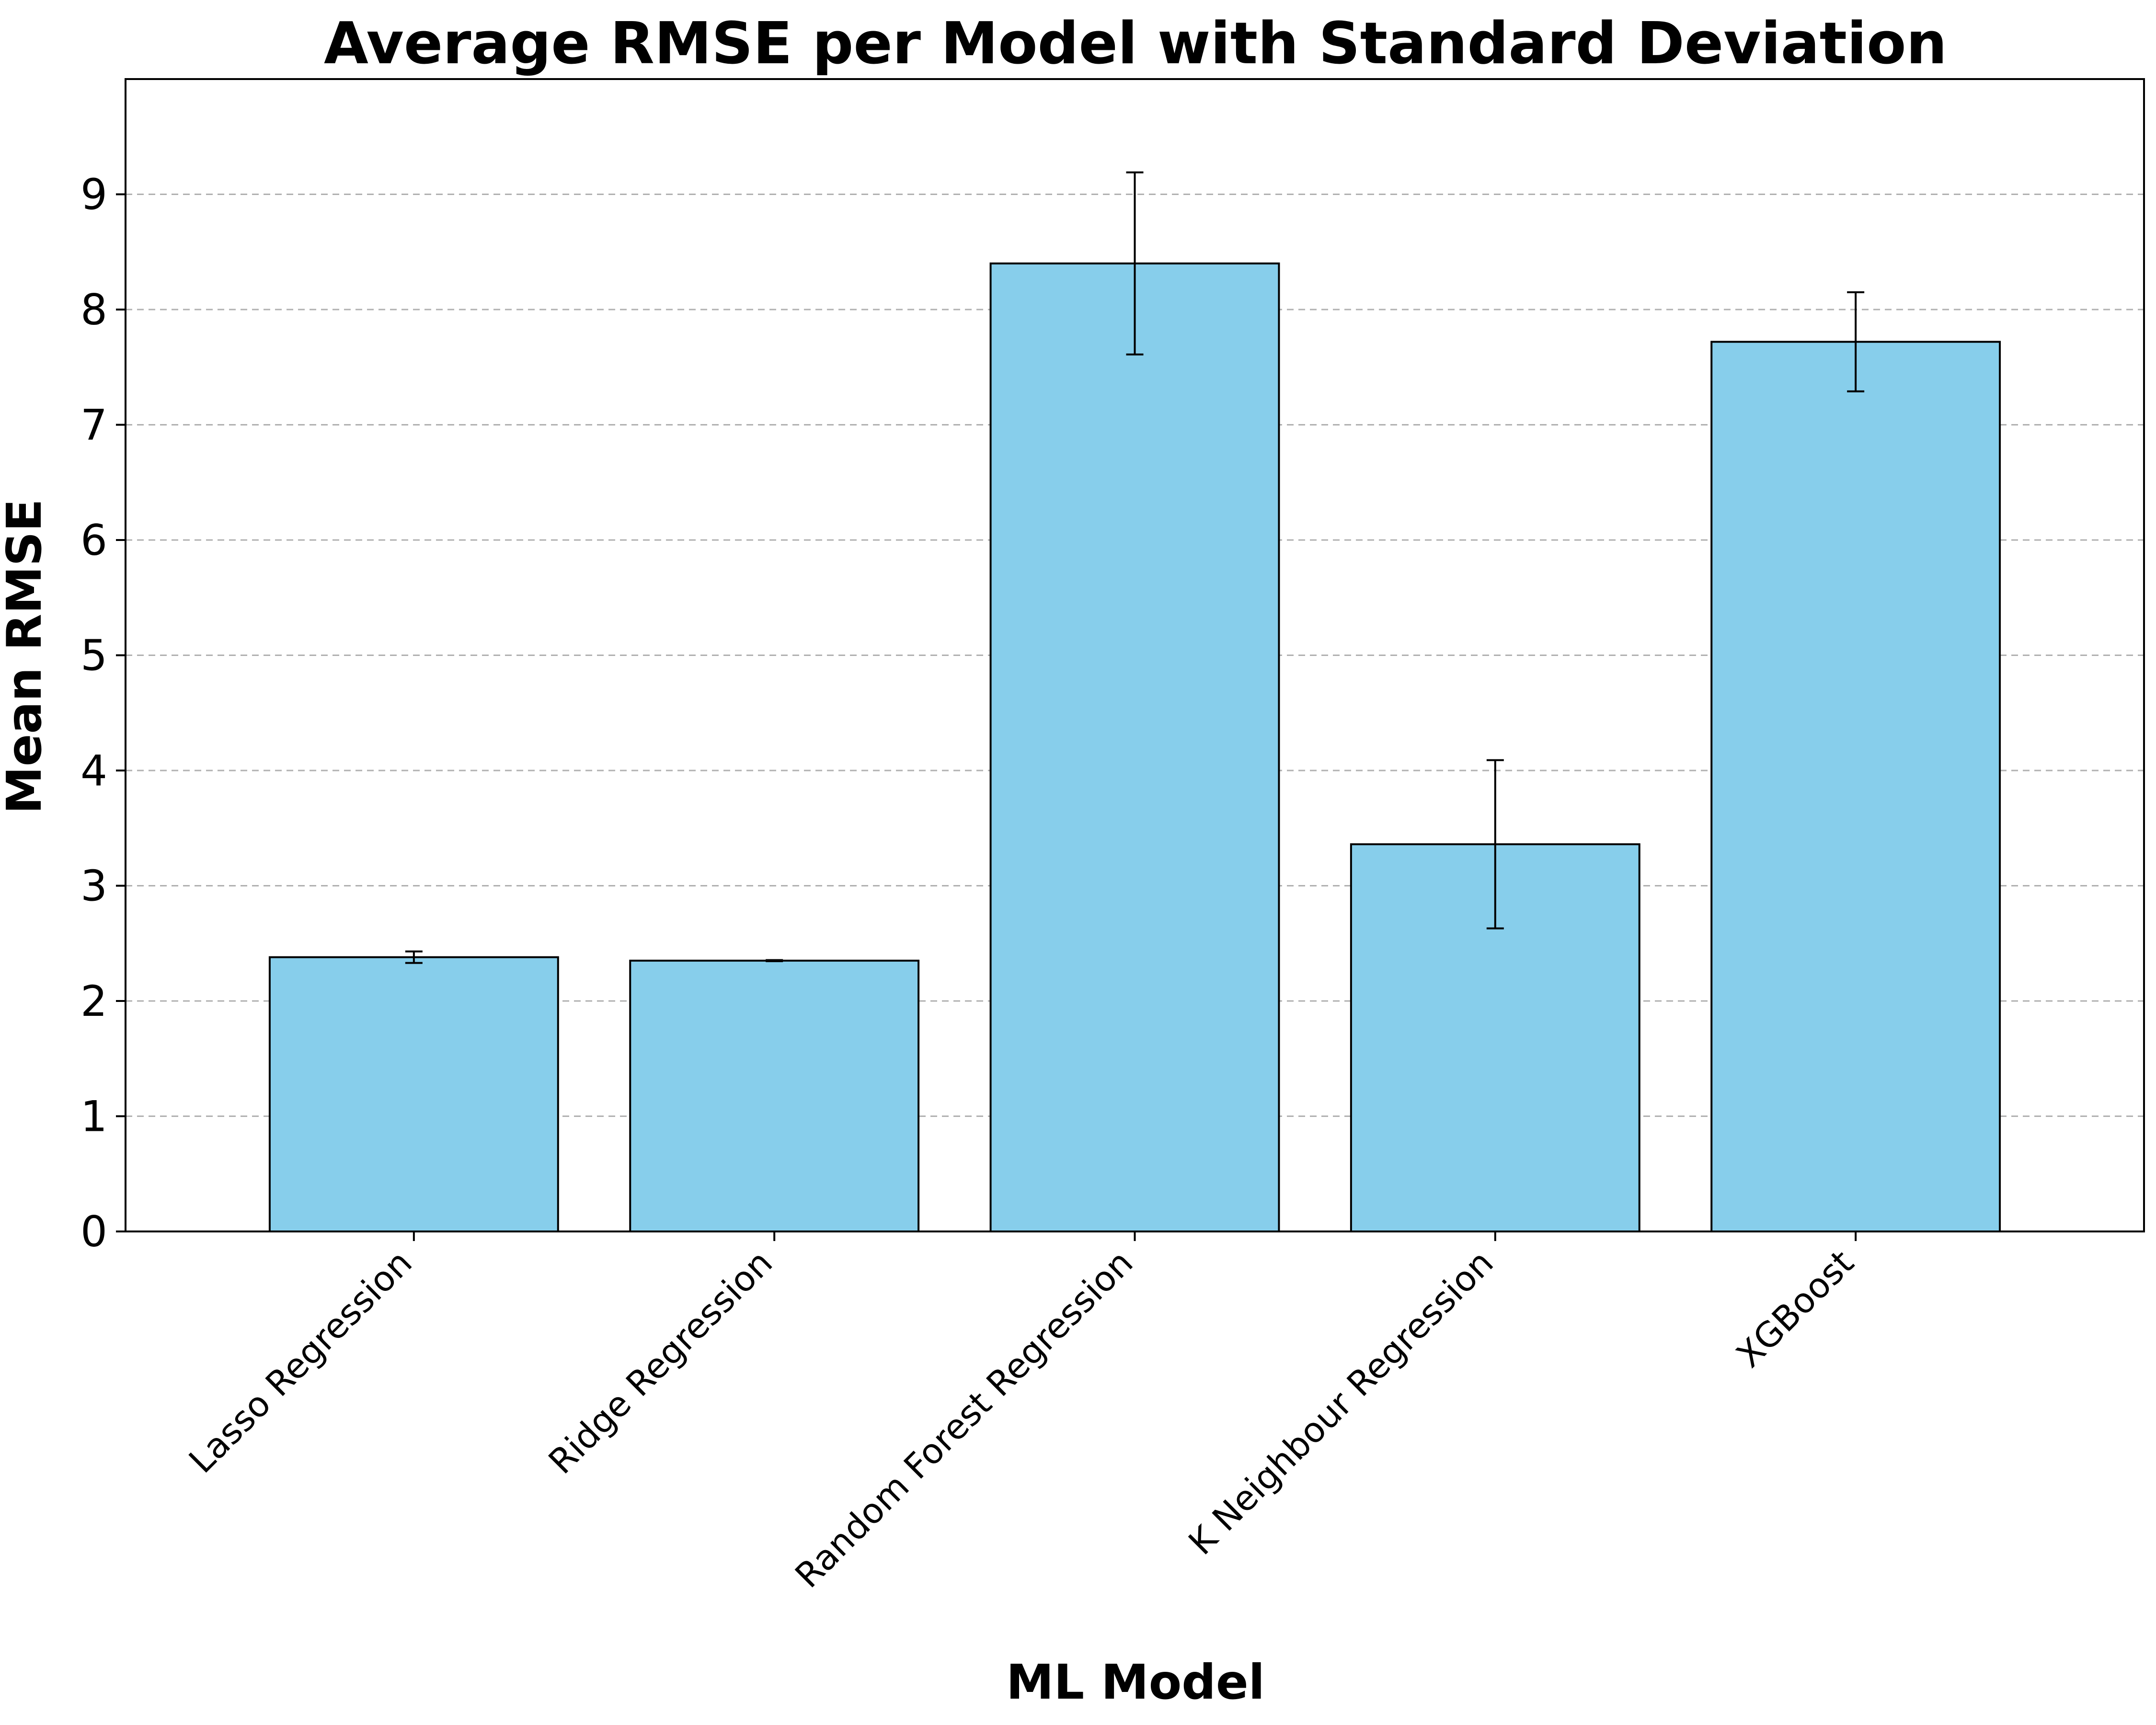 This screenshot has width=2156, height=1725. I want to click on x-tick-label: Random Forest Regression, so click(963, 1419).